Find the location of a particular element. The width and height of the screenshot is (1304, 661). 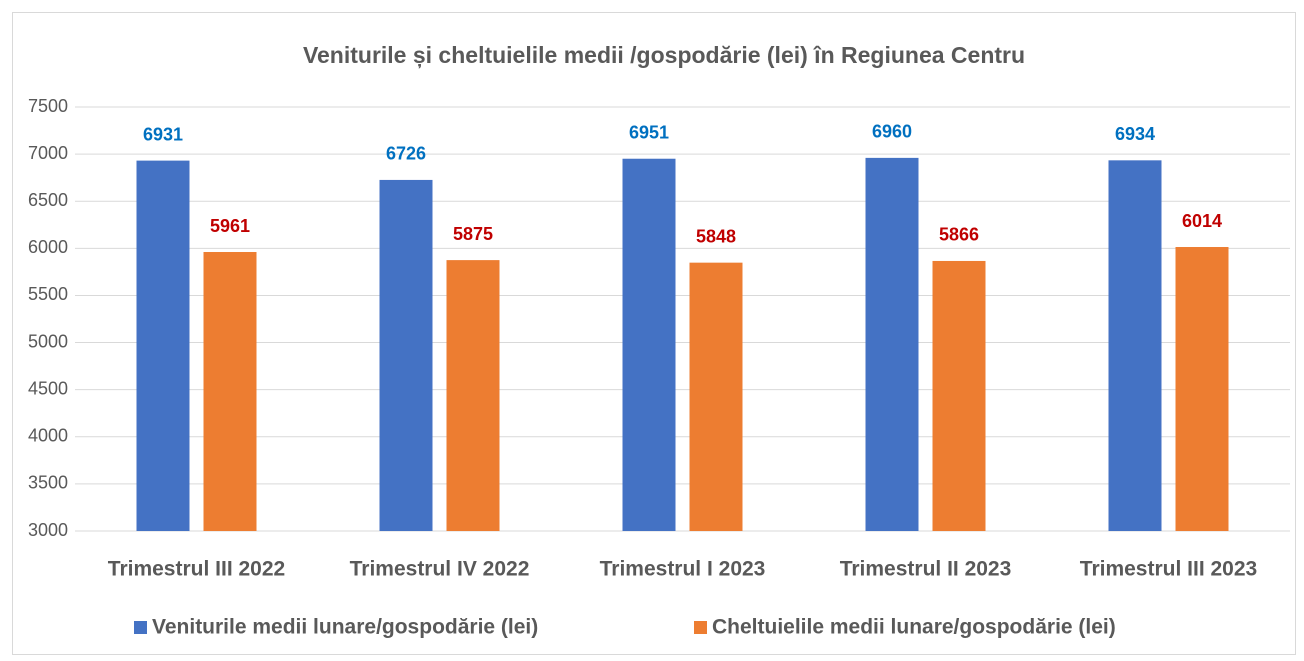

data-label: 6726 is located at coordinates (406, 154).